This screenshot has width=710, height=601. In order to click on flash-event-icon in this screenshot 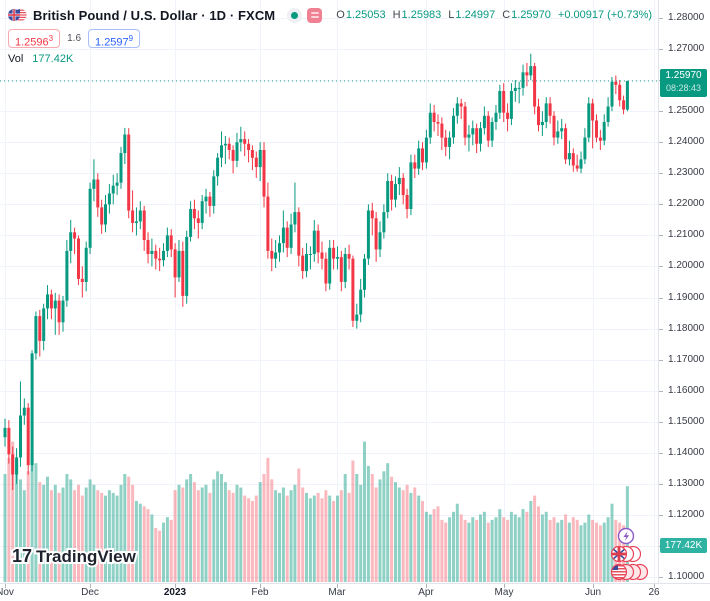, I will do `click(626, 536)`.